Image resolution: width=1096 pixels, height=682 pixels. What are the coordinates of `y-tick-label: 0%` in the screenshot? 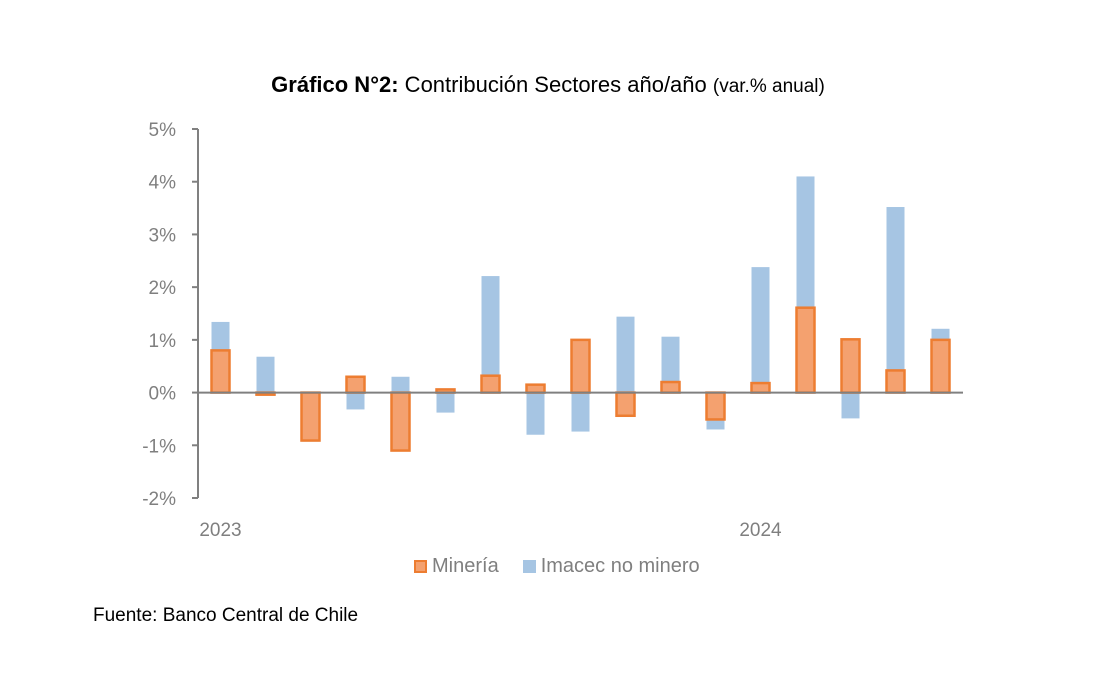 It's located at (163, 394).